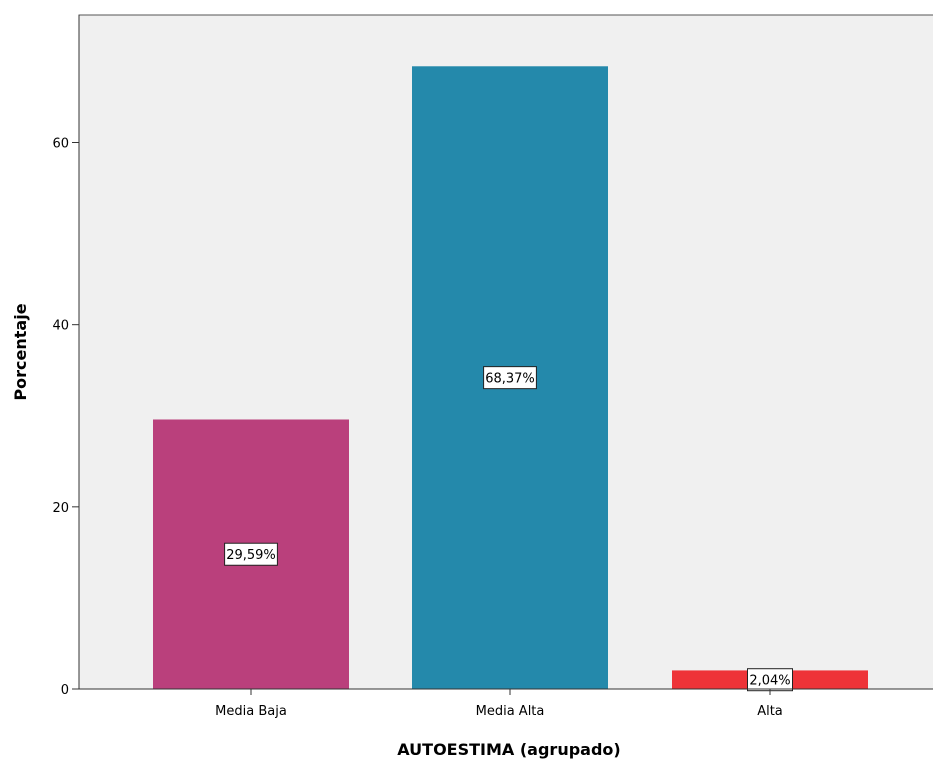  What do you see at coordinates (20, 351) in the screenshot?
I see `y-axis-title: Porcentaje` at bounding box center [20, 351].